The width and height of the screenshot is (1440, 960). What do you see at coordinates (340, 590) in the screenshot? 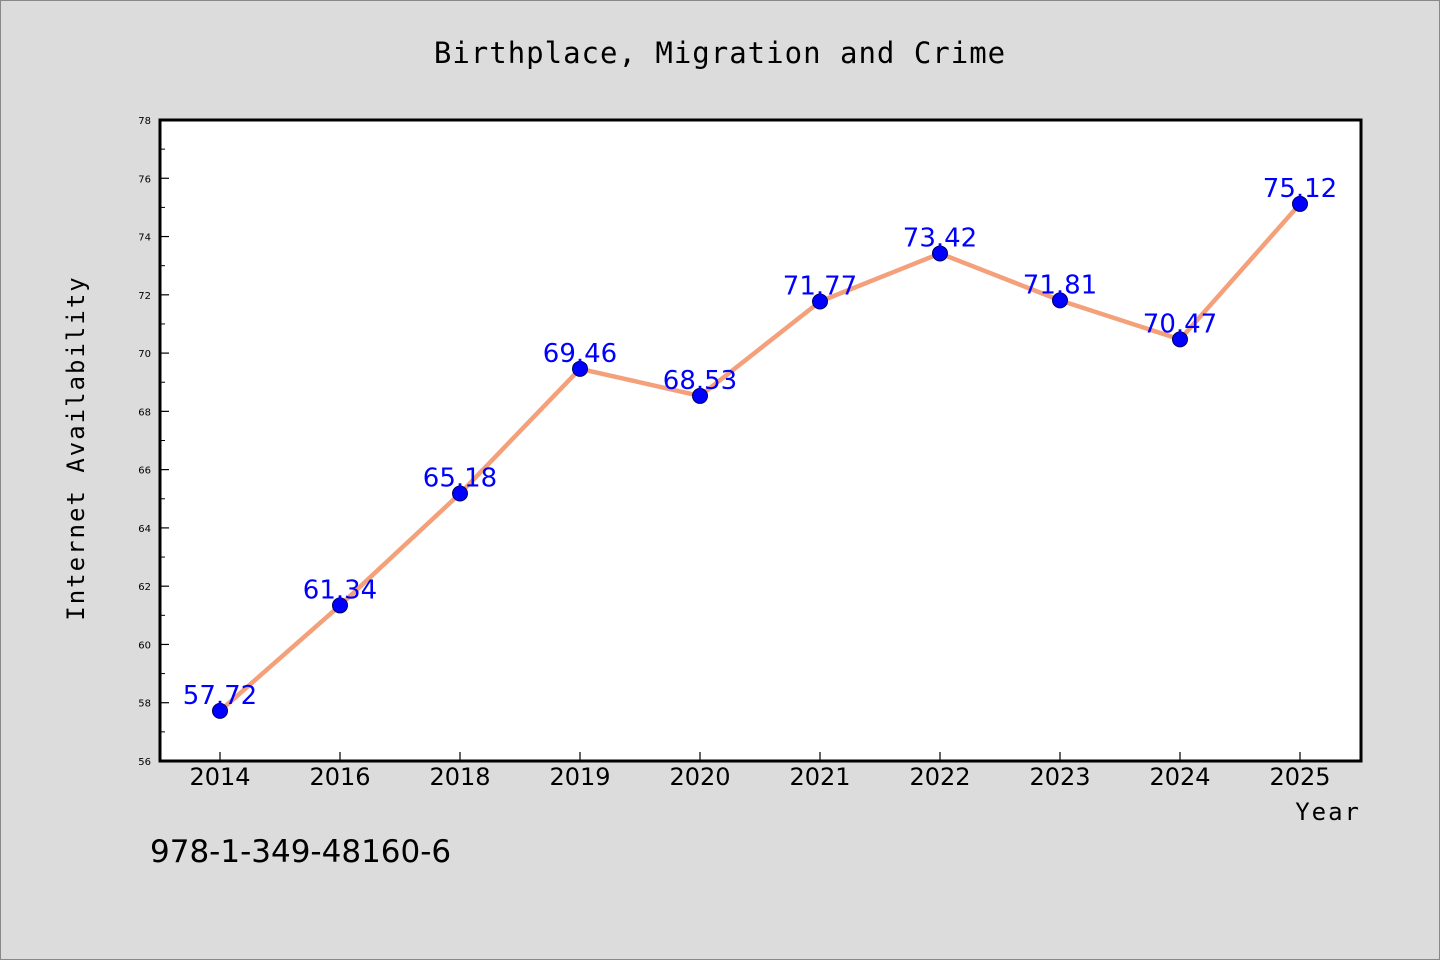
I see `data-label: 61.34` at bounding box center [340, 590].